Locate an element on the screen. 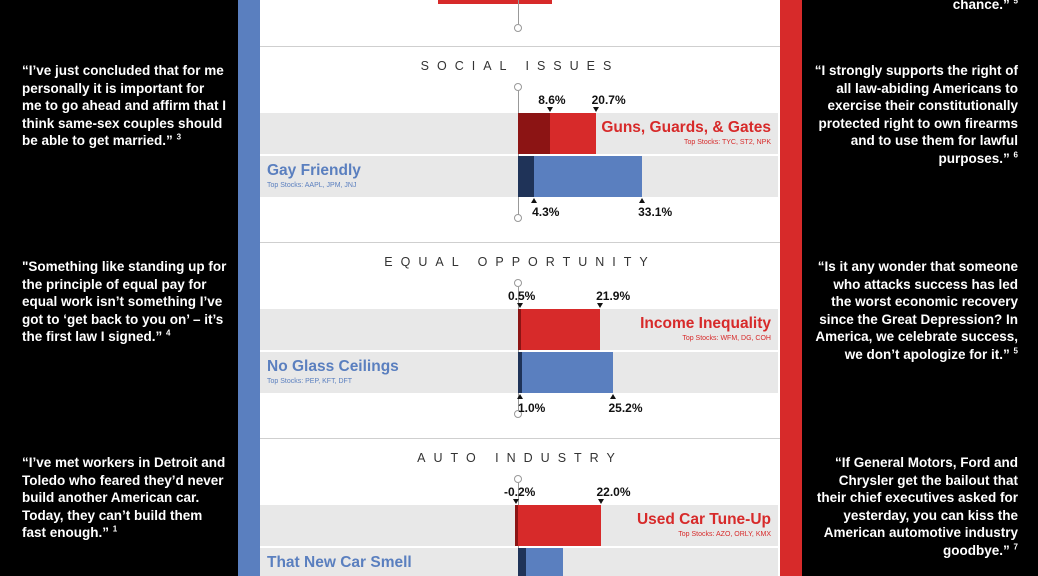  democrat-side-bar is located at coordinates (249, 288).